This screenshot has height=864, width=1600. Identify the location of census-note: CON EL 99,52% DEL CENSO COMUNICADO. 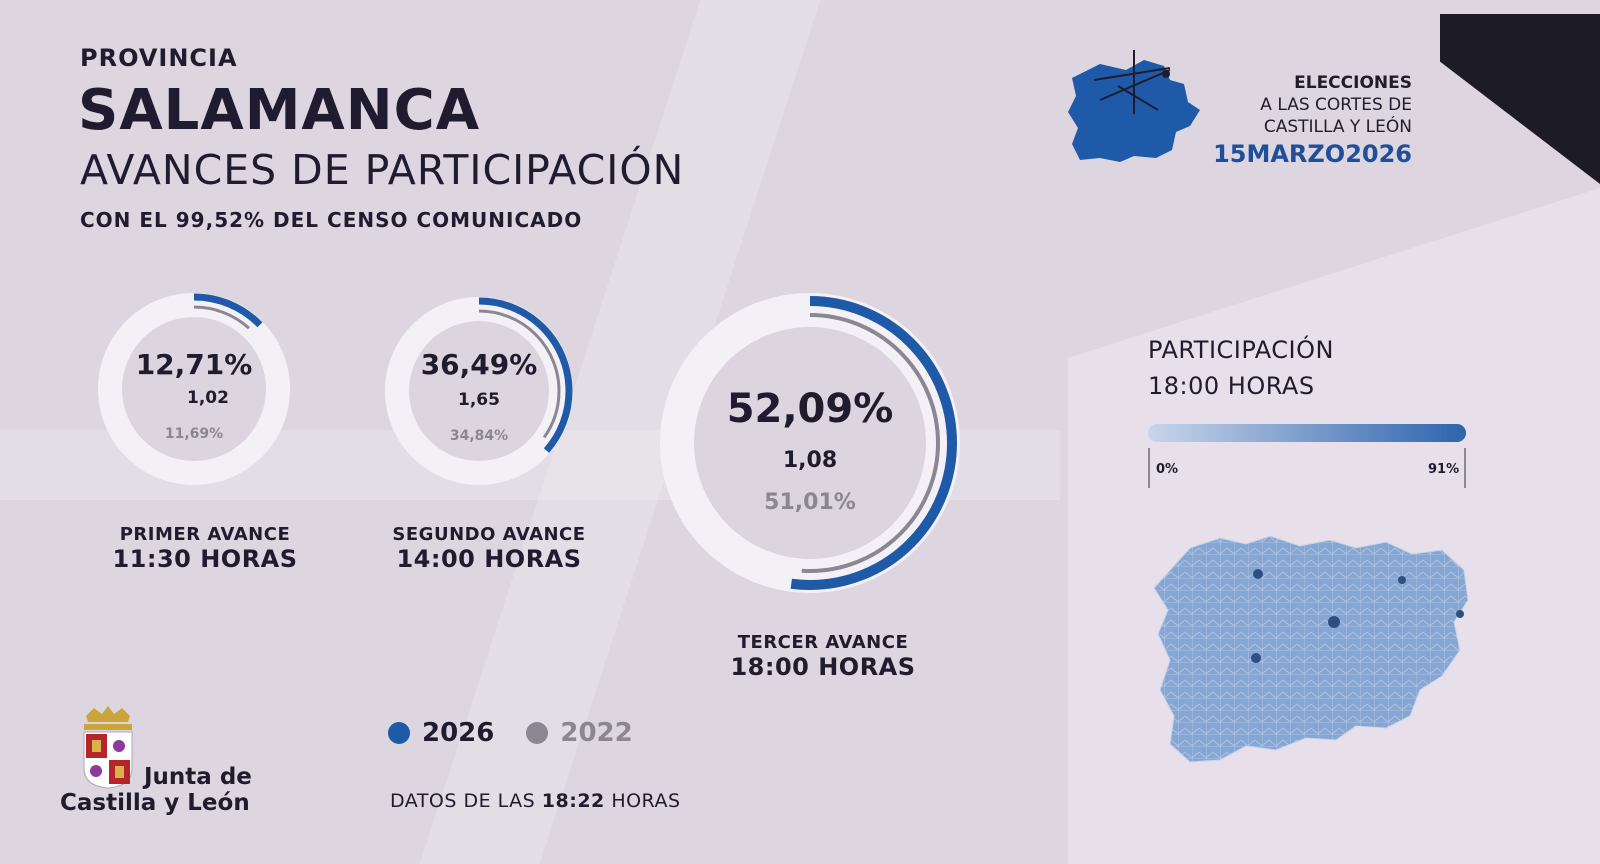
(331, 220).